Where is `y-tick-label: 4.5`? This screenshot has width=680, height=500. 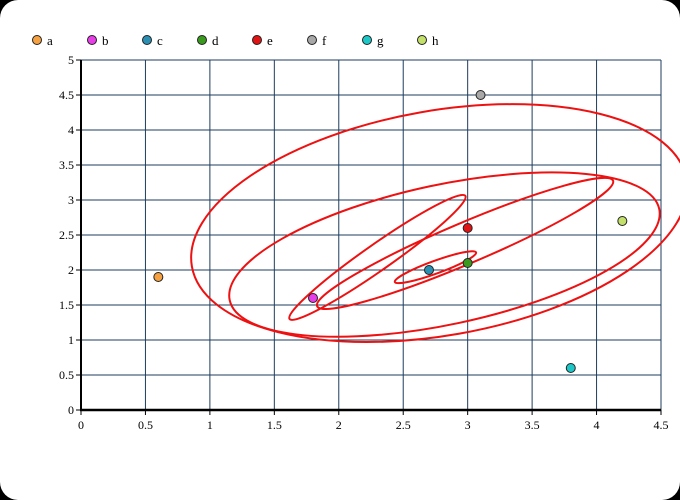 y-tick-label: 4.5 is located at coordinates (66, 95).